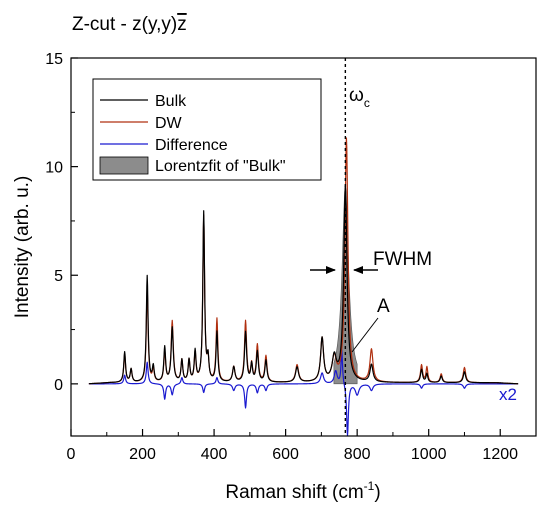  I want to click on x-tick-label: 1000, so click(429, 454).